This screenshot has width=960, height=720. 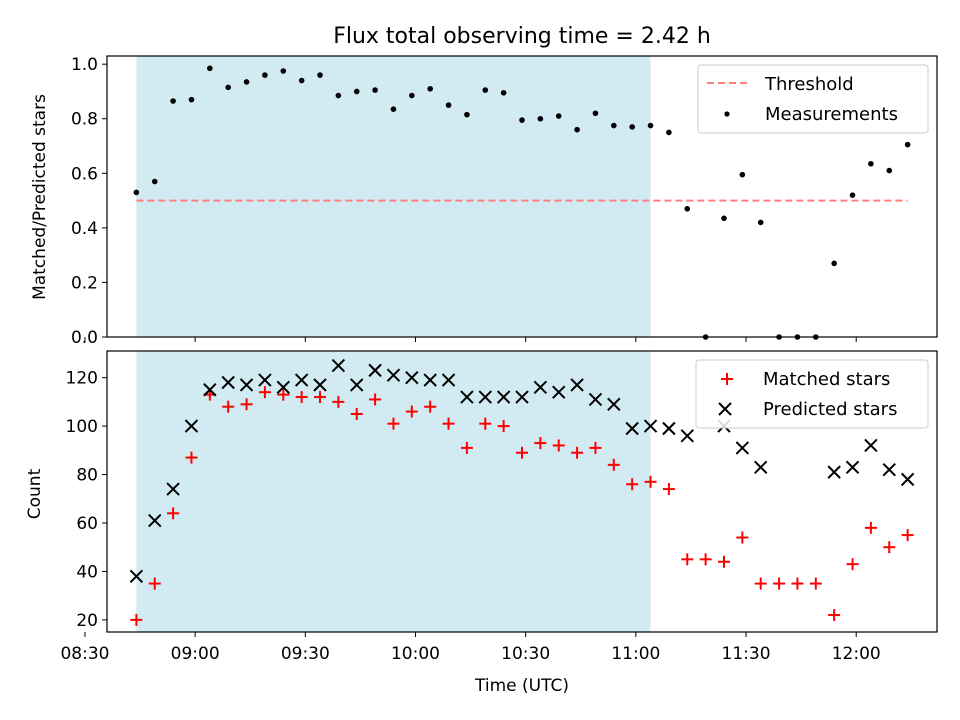 I want to click on x-tick-label: 12:00, so click(x=856, y=654).